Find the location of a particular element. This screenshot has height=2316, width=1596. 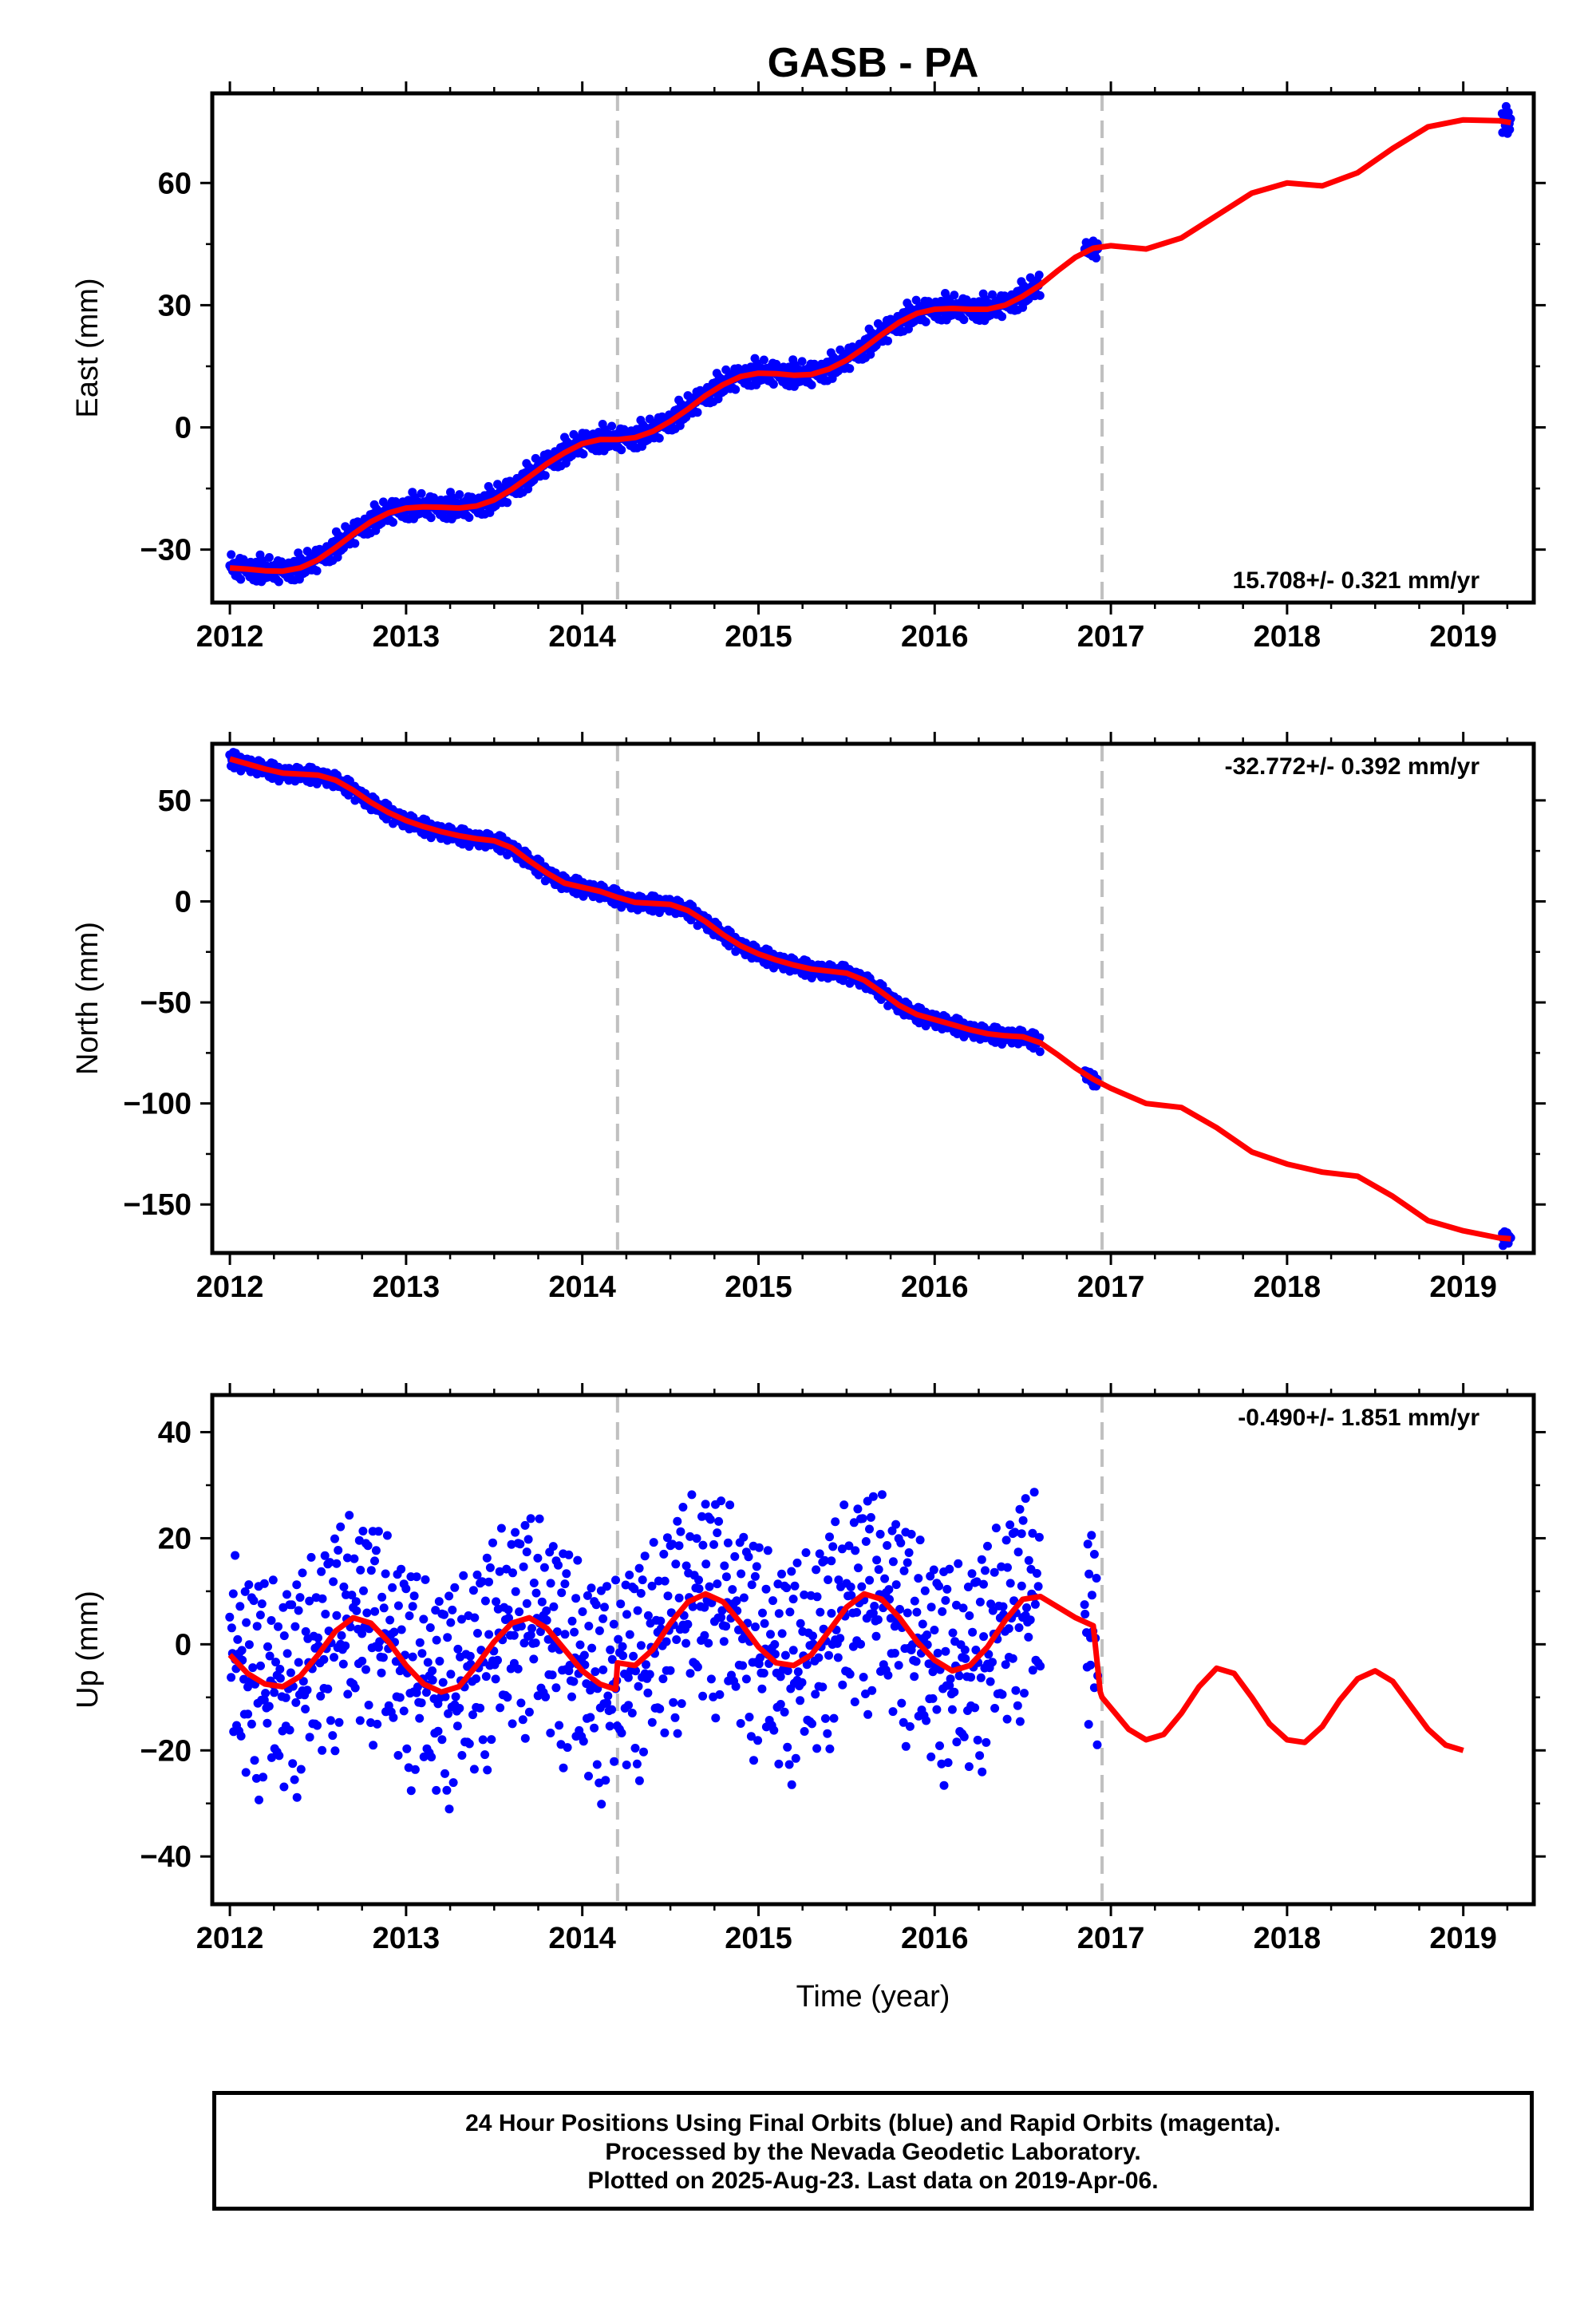

rate-annotation: 15.708+/- 0.321 mm/yr is located at coordinates (1356, 580).